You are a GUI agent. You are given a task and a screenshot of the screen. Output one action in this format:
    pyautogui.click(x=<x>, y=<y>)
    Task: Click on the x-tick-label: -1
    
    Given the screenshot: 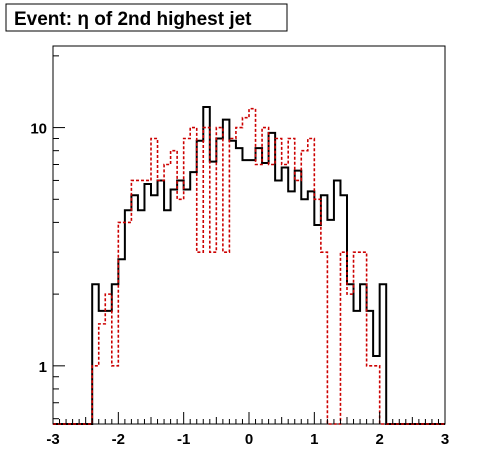 What is the action you would take?
    pyautogui.click(x=183, y=439)
    